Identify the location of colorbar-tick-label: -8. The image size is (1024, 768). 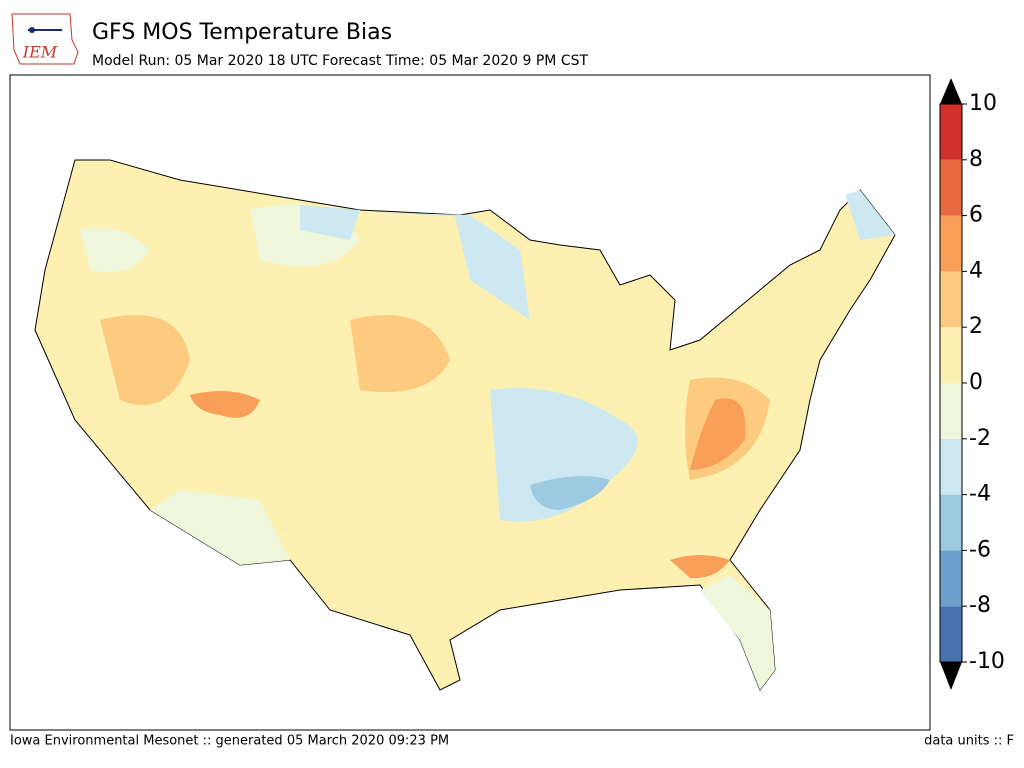
(980, 605).